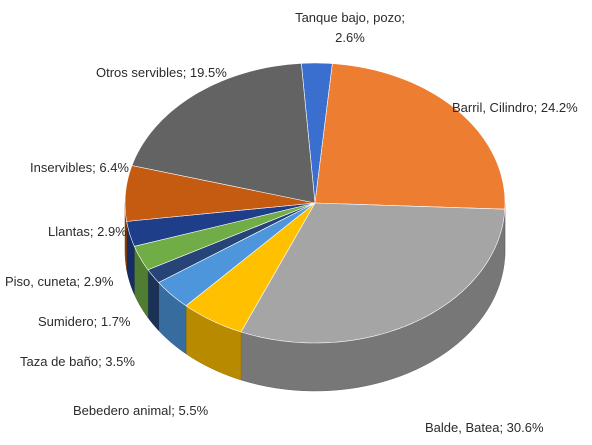  I want to click on label-barril: Barril, Cilindro; 24.2%, so click(515, 107).